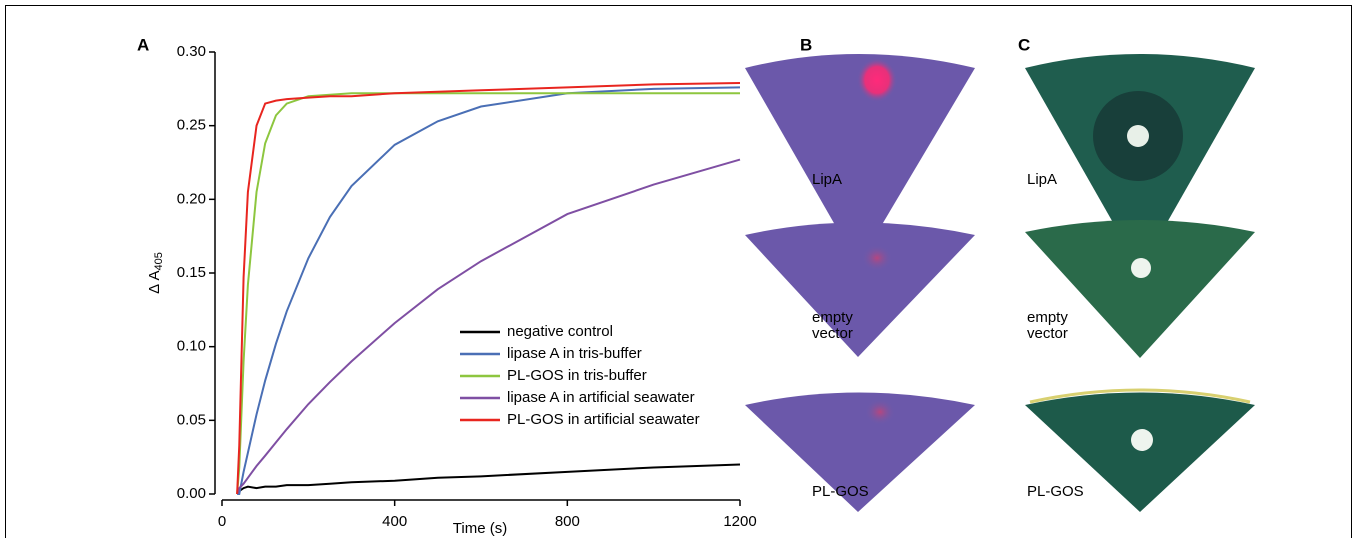  Describe the element at coordinates (603, 419) in the screenshot. I see `legend-label: PL-GOS in artificial seawater` at that location.